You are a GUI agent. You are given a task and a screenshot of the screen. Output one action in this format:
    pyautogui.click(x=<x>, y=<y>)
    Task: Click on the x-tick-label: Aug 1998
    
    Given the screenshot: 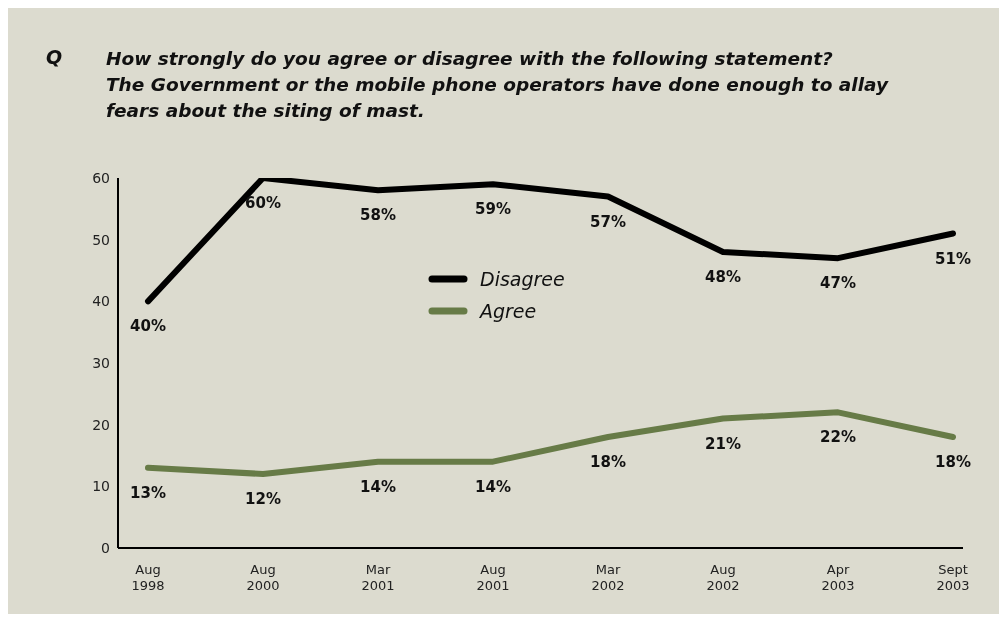 What is the action you would take?
    pyautogui.click(x=148, y=577)
    